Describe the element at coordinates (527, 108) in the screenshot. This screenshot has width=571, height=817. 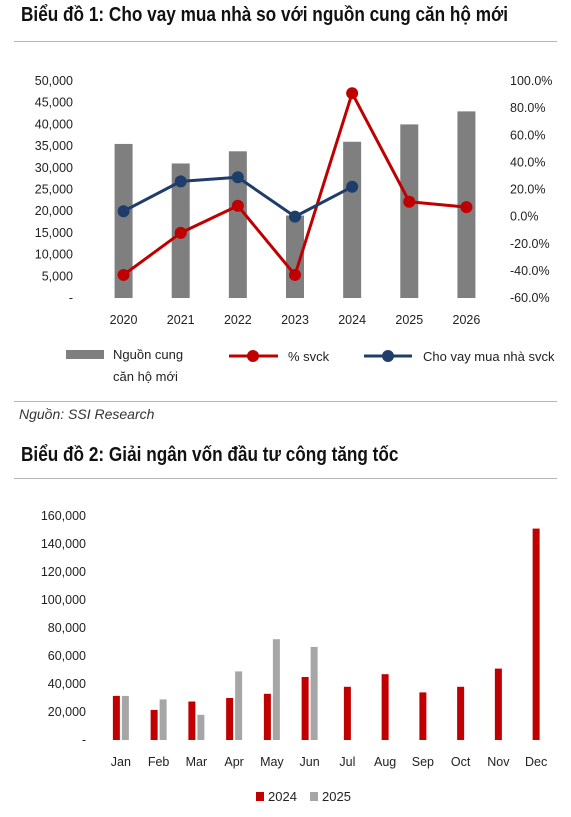
I see `right-axis-tick-label: 80.0%` at that location.